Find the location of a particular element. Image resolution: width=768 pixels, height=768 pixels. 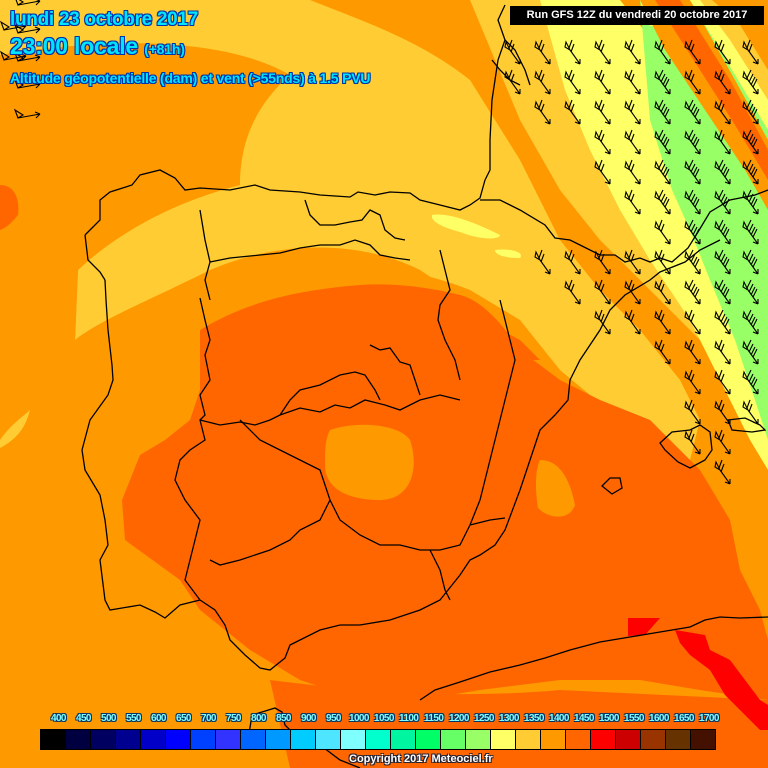

legend-label-1150: 1150 is located at coordinates (434, 718).